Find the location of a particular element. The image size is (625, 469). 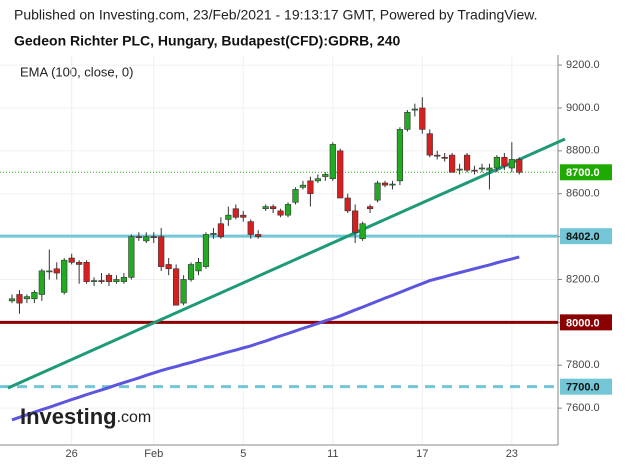

y-tick-label: 9000.0 is located at coordinates (583, 108).